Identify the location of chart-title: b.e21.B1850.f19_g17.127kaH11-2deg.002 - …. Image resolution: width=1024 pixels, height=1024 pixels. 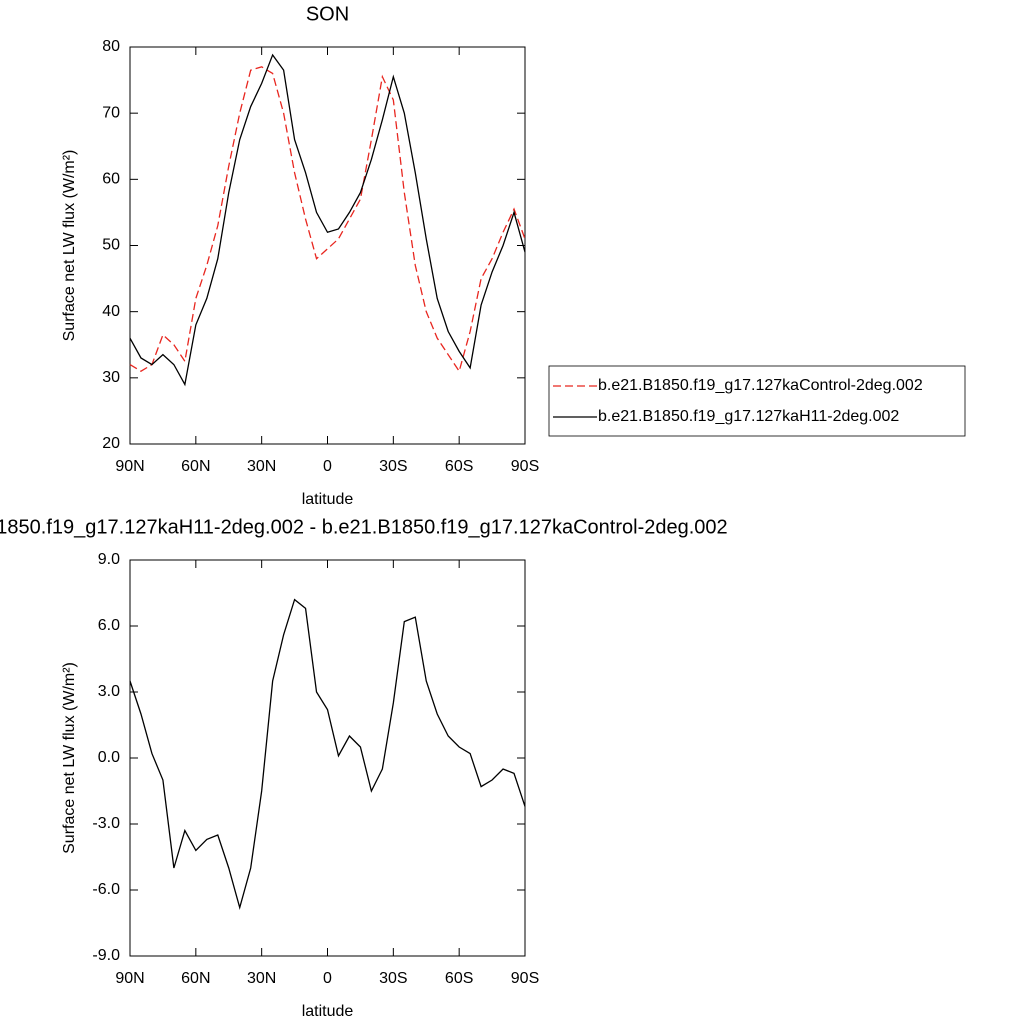
(364, 527).